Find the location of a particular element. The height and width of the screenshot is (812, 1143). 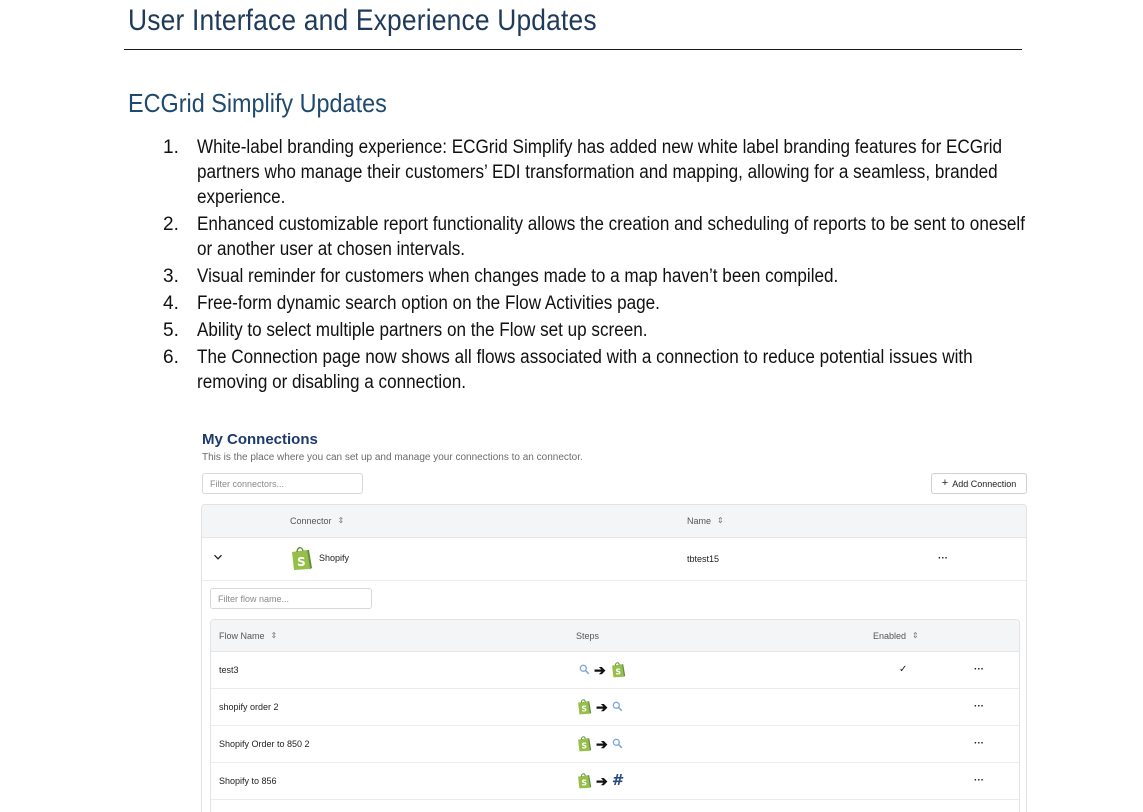

flow-steps: ➔ S is located at coordinates (602, 669).